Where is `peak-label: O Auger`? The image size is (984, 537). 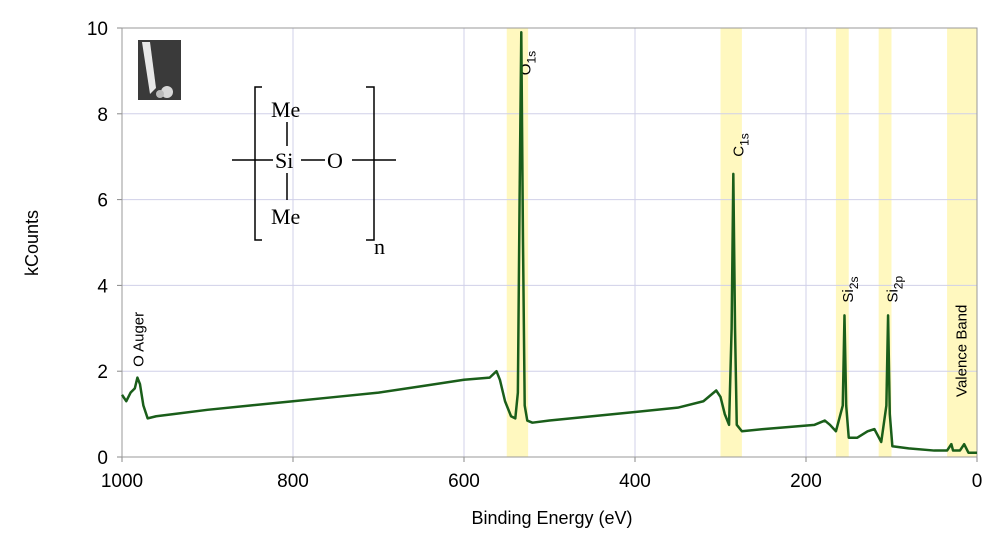
peak-label: O Auger is located at coordinates (138, 339).